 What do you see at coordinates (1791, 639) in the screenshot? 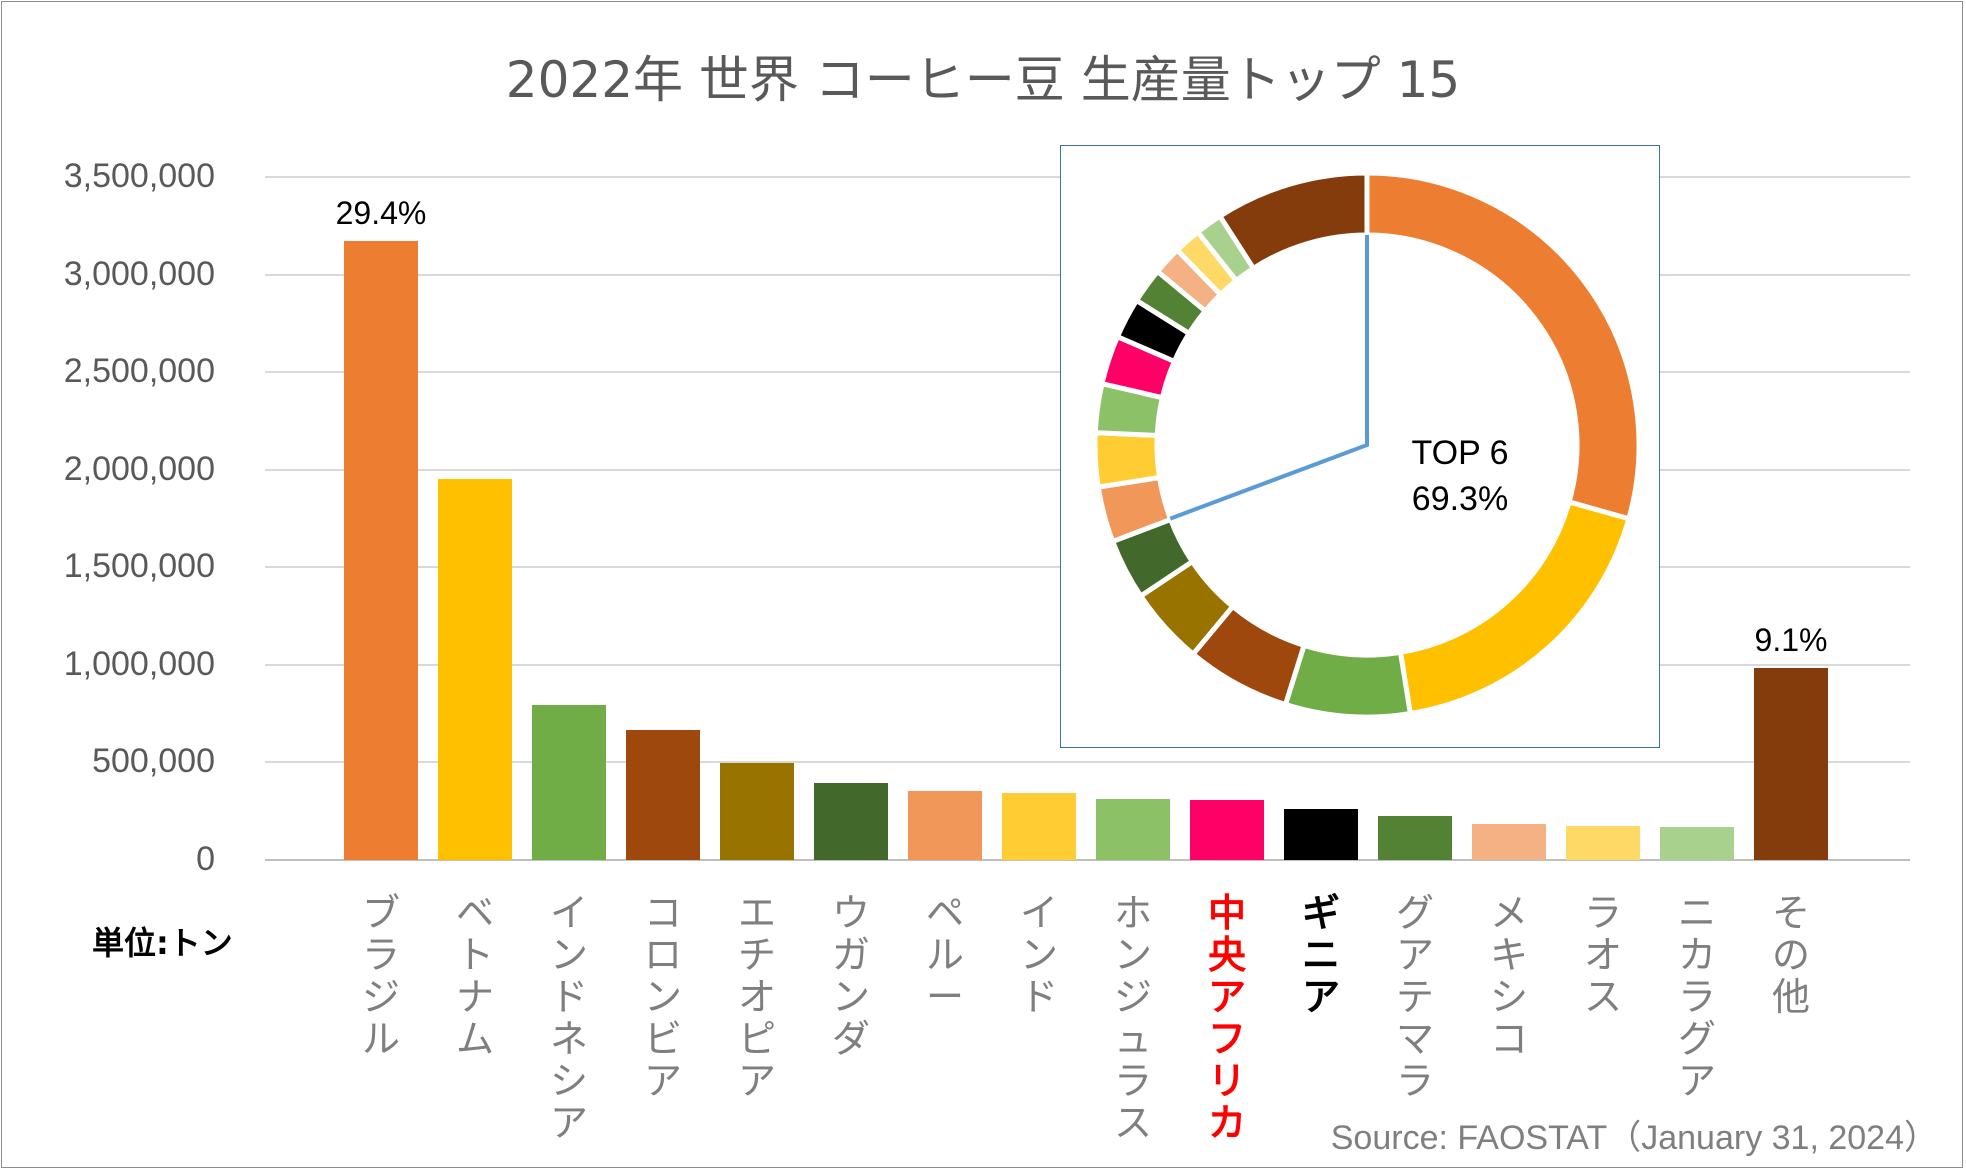
I see `data-label: 9.1%` at bounding box center [1791, 639].